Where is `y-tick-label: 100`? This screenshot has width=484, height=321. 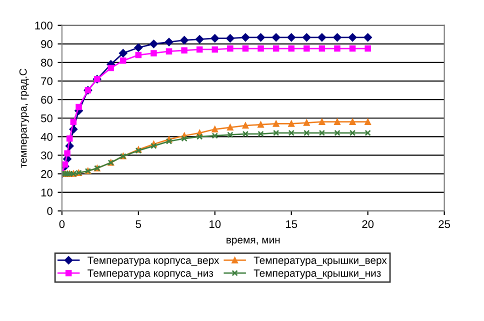 y-tick-label: 100 is located at coordinates (43, 26).